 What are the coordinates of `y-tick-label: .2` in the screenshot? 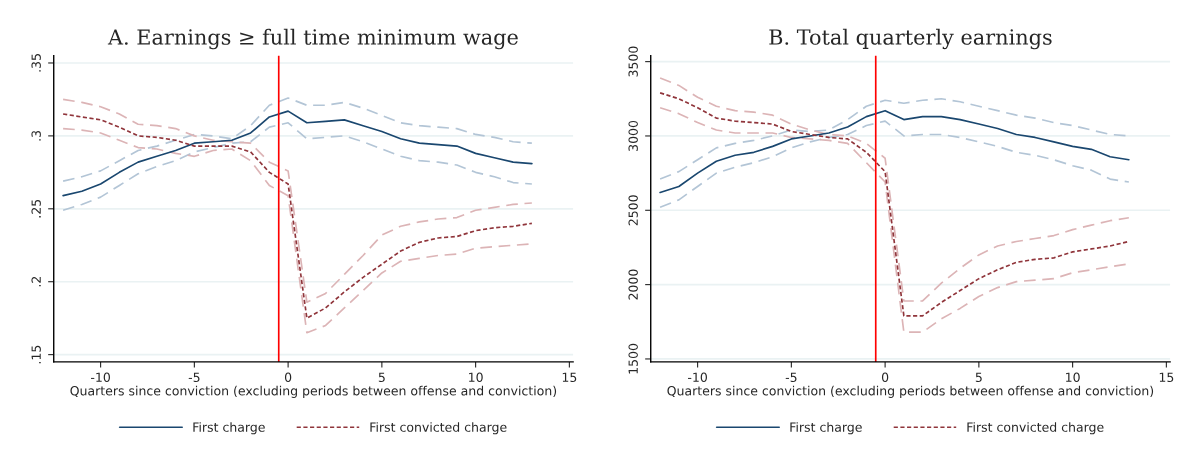 It's located at (36, 282).